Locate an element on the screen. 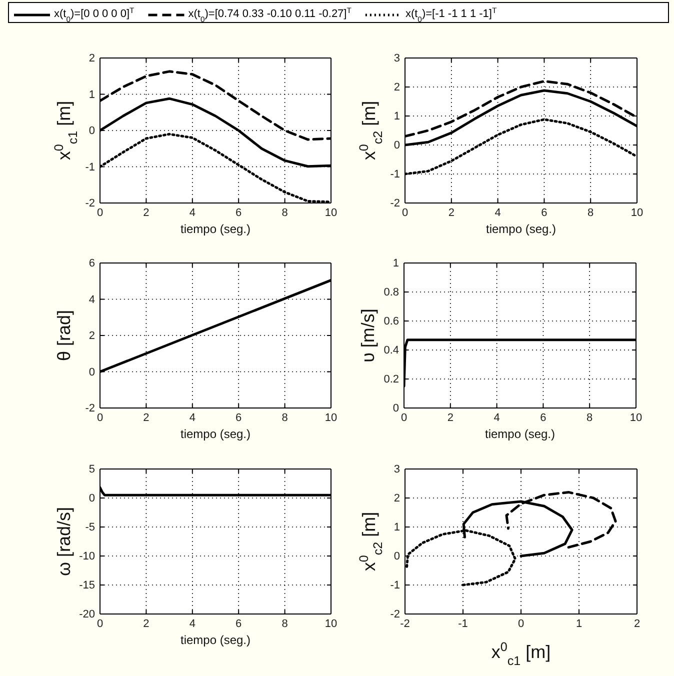  y-tick-label: -10 is located at coordinates (87, 556).